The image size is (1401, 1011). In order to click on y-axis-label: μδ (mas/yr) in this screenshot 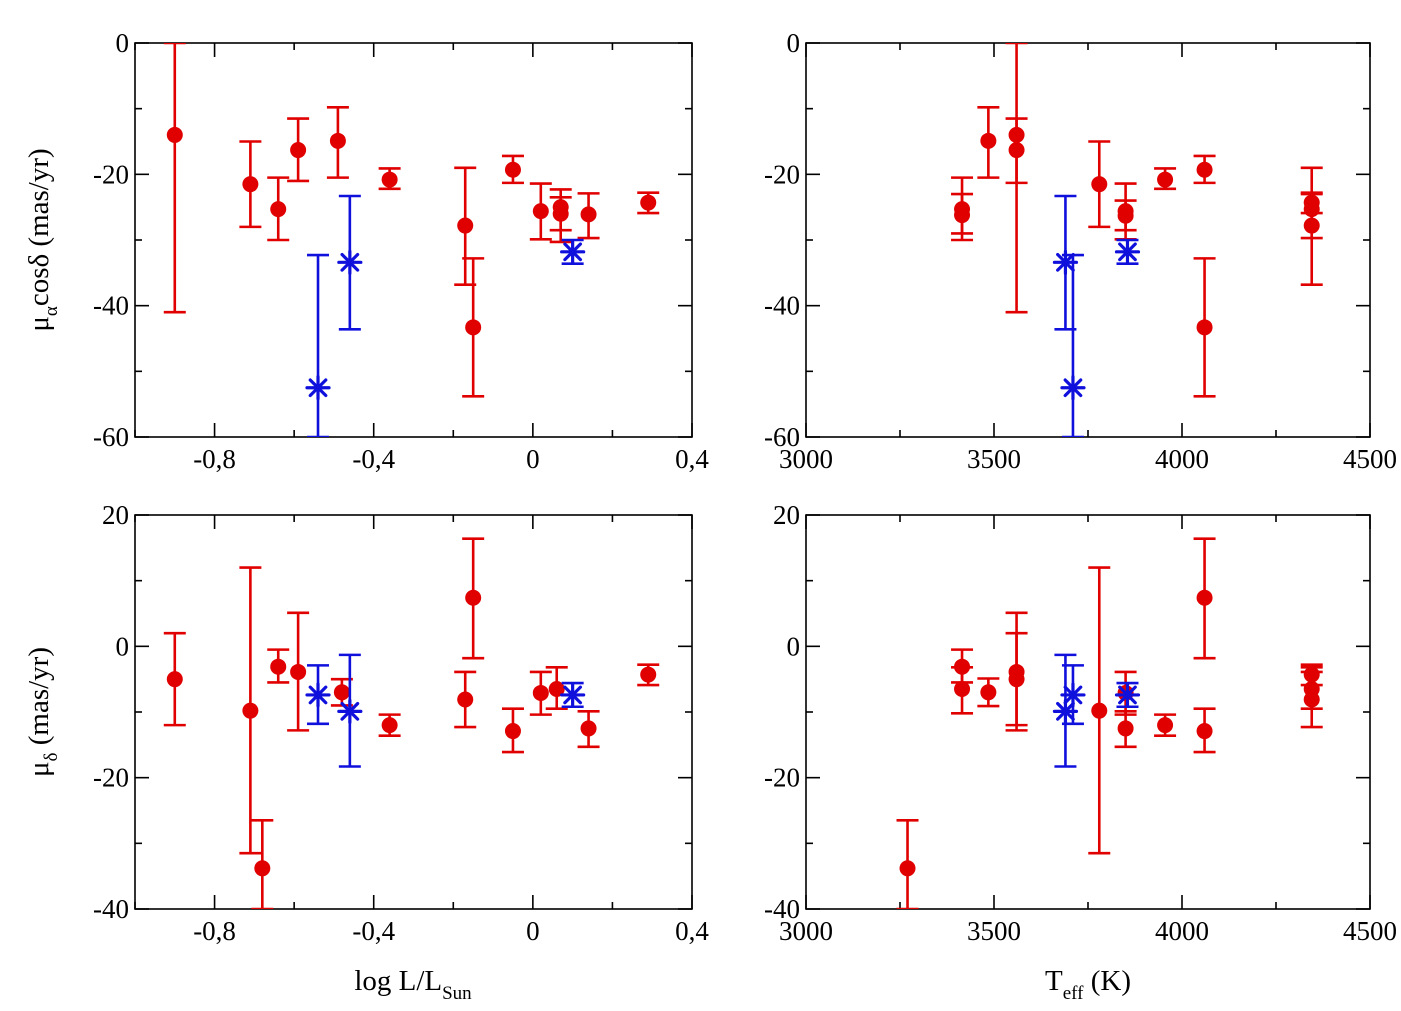, I will do `click(42, 712)`.